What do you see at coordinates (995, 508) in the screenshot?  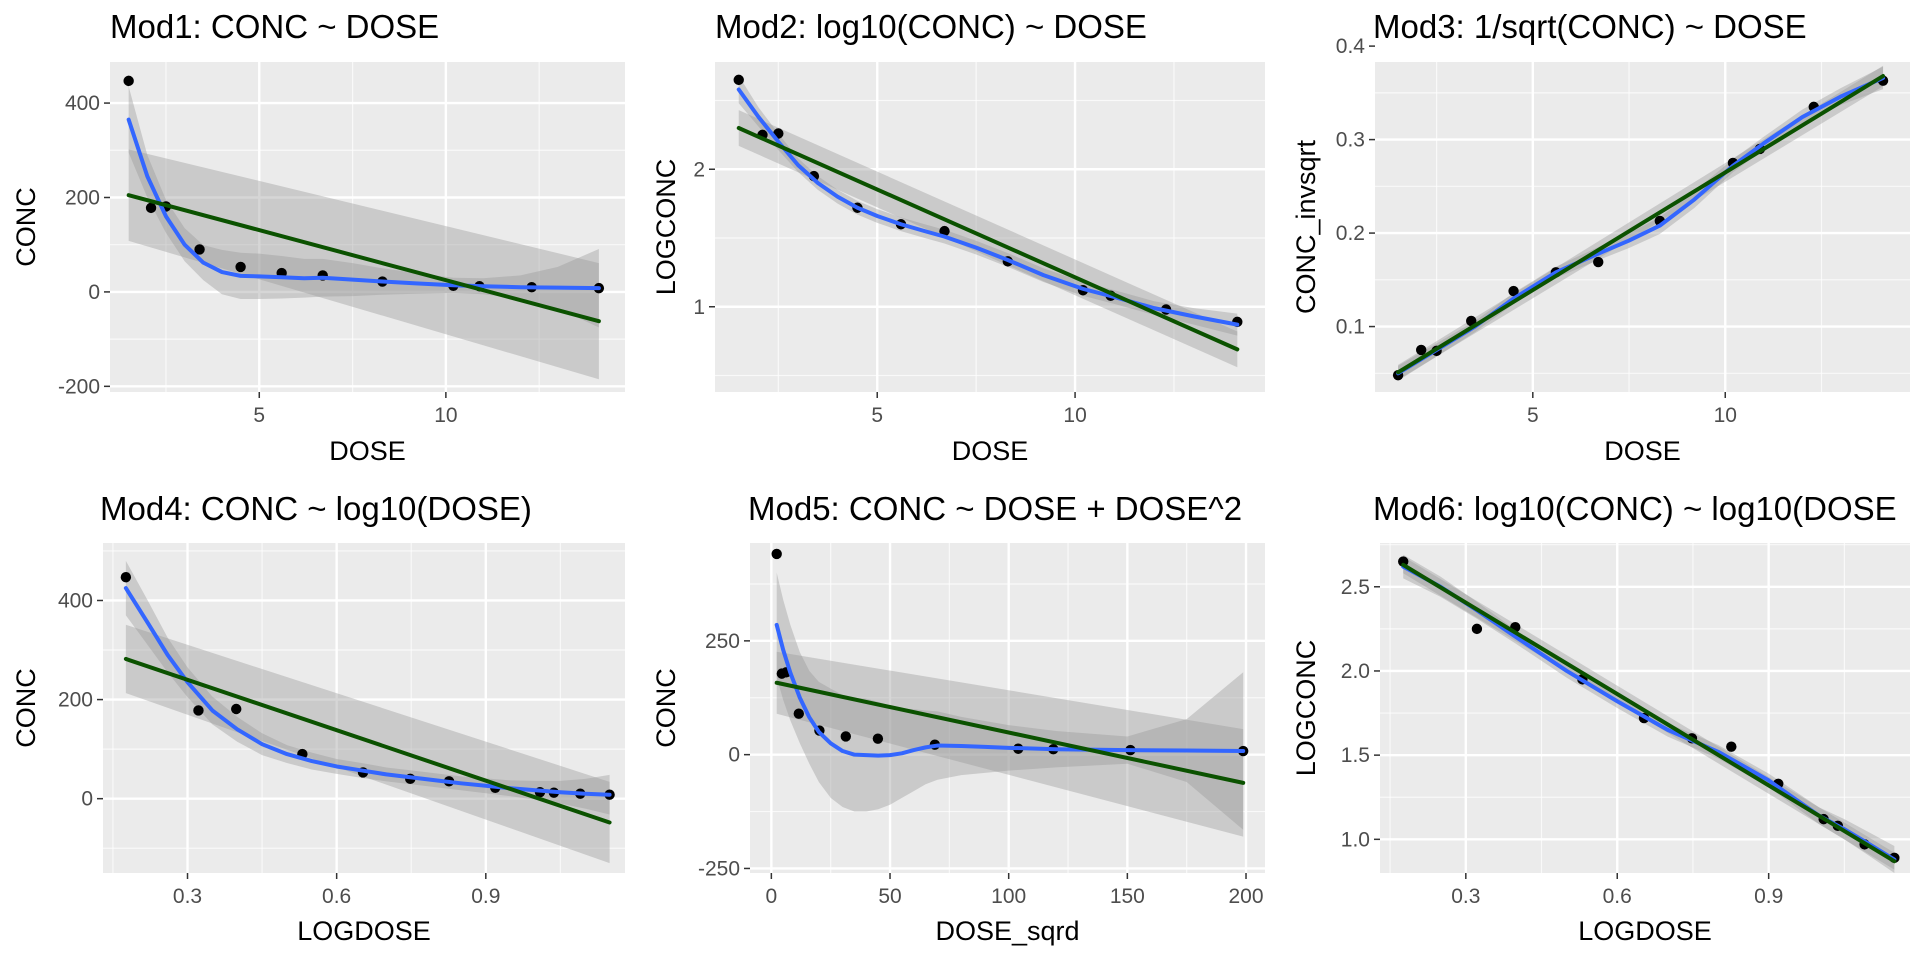 I see `chart-title: Mod5: CONC ~ DOSE + DOSE^2` at bounding box center [995, 508].